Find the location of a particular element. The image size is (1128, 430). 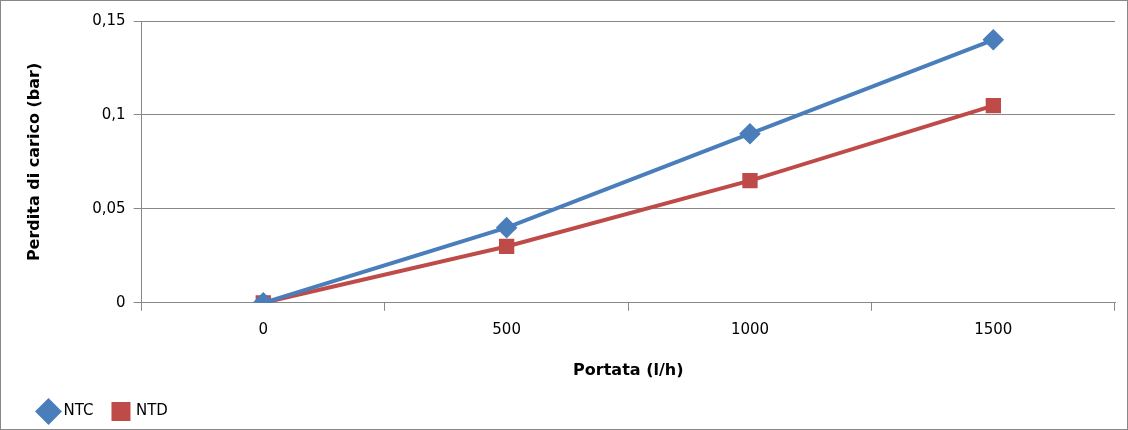

x-tick-label: 0 is located at coordinates (263, 328).